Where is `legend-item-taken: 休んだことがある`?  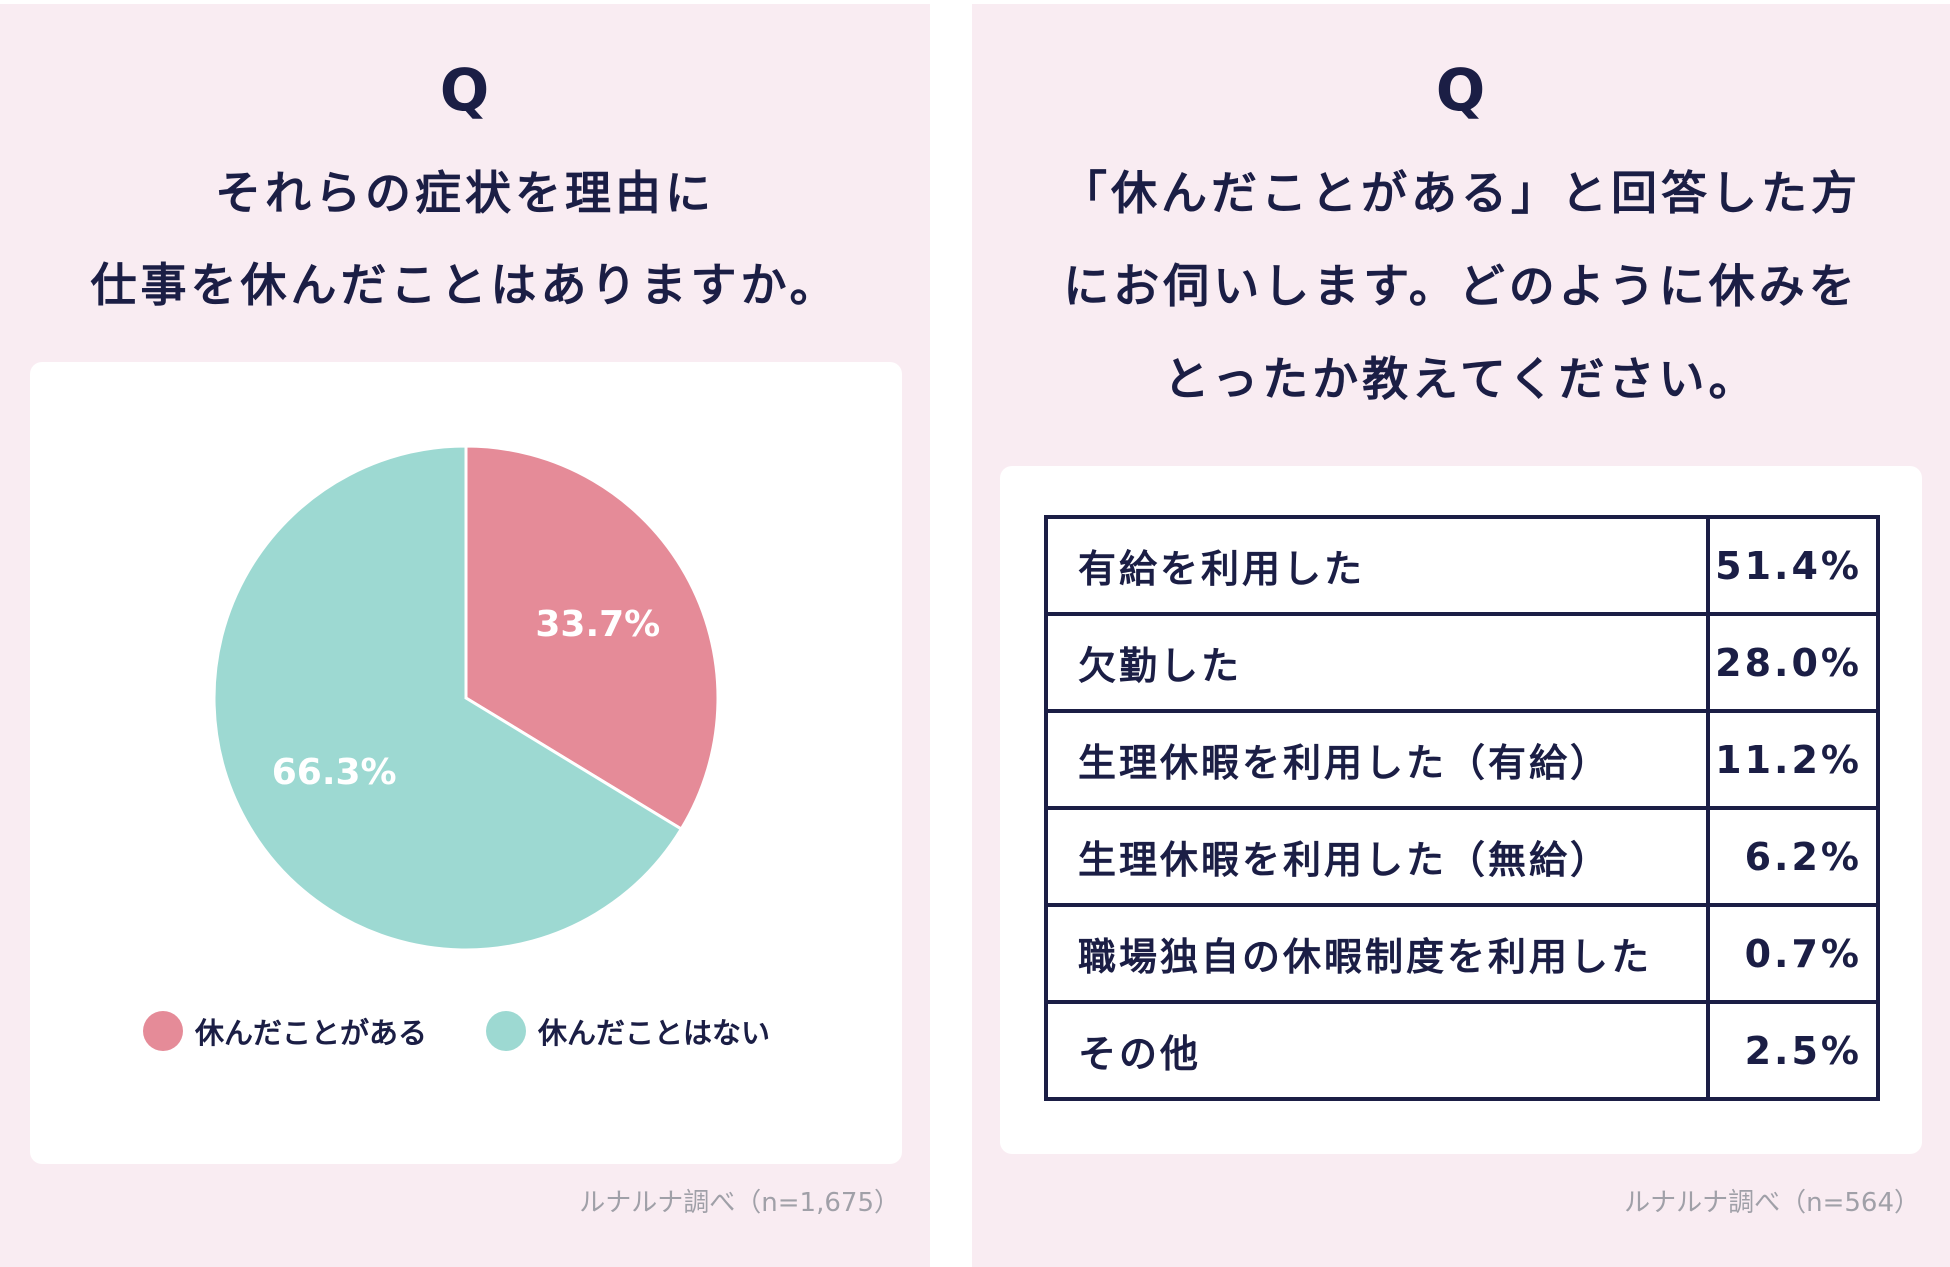 legend-item-taken: 休んだことがある is located at coordinates (285, 1031).